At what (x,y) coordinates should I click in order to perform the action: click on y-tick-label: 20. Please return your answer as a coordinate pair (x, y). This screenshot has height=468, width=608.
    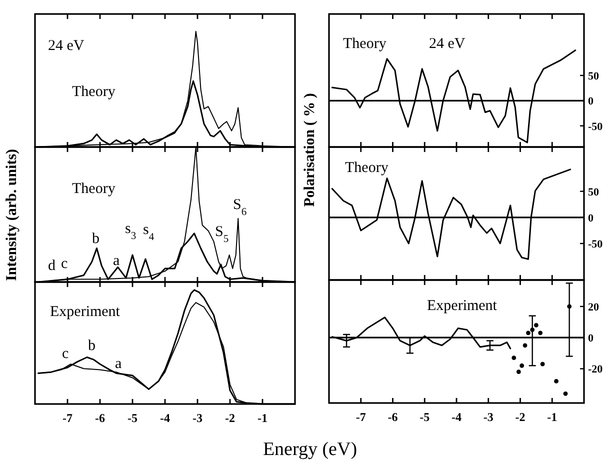
    Looking at the image, I should click on (594, 307).